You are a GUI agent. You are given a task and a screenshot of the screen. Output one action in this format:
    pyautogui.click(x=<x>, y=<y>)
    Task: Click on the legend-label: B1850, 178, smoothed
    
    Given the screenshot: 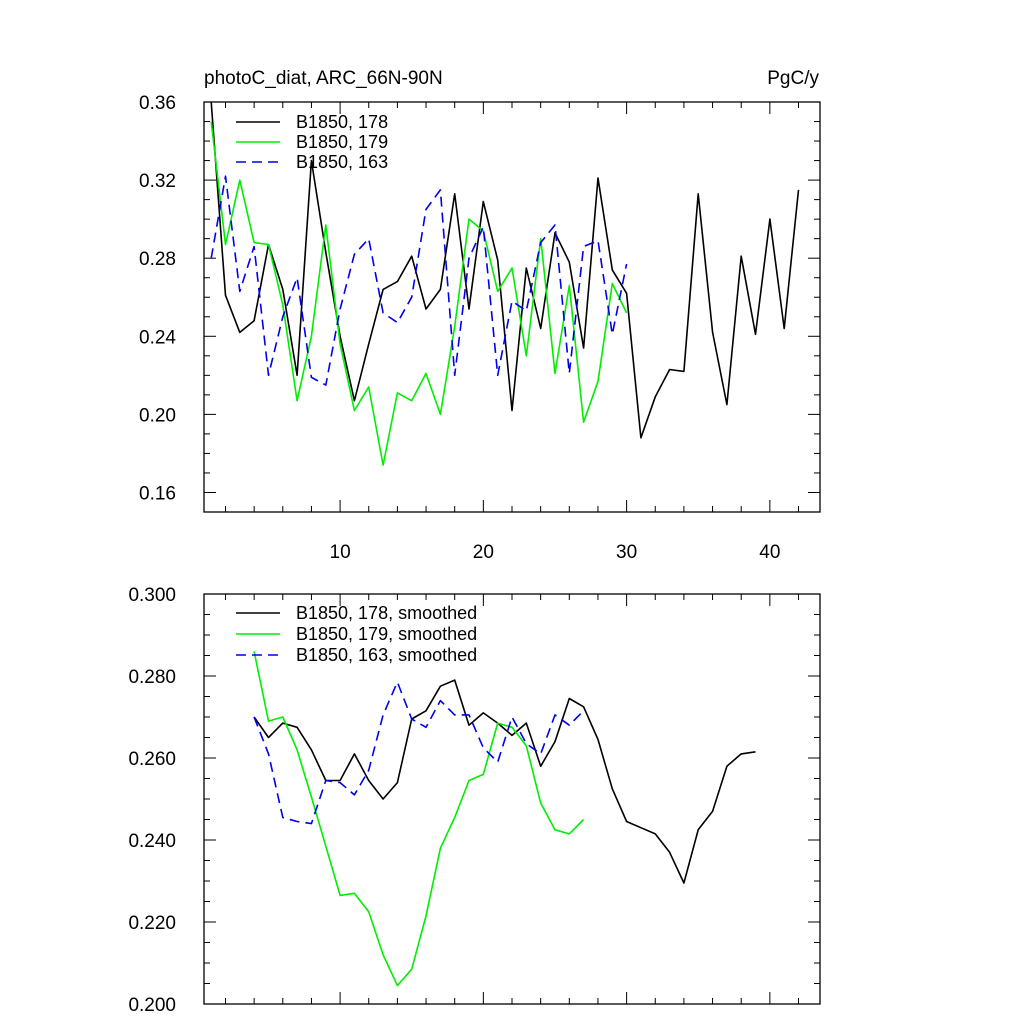 What is the action you would take?
    pyautogui.click(x=386, y=613)
    